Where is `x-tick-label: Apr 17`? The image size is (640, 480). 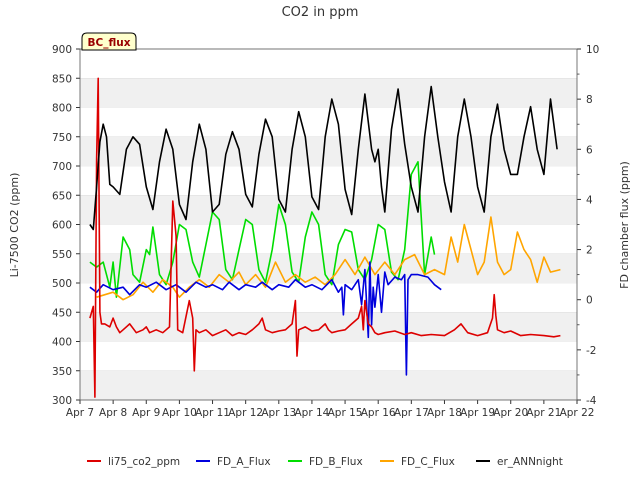
x-tick-label: Apr 17 is located at coordinates (411, 413).